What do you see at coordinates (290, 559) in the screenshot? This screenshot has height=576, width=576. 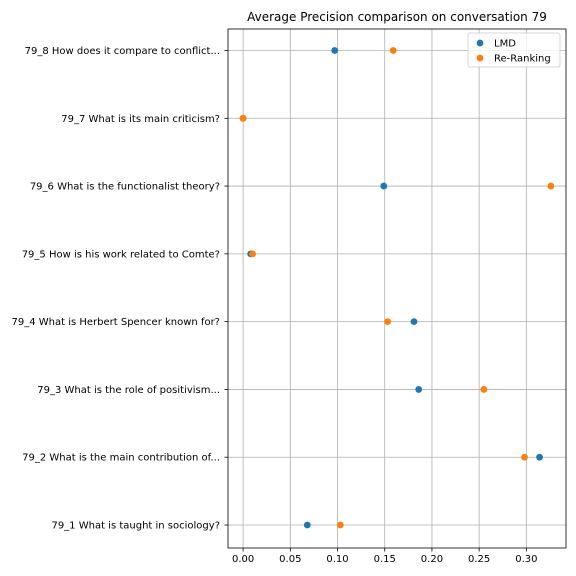 I see `x-tick-label: 0.05` at bounding box center [290, 559].